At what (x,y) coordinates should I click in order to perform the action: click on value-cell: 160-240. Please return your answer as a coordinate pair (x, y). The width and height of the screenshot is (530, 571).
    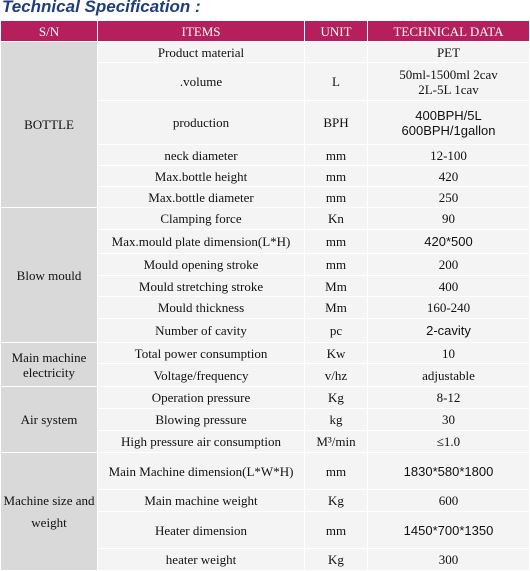
    Looking at the image, I should click on (448, 307).